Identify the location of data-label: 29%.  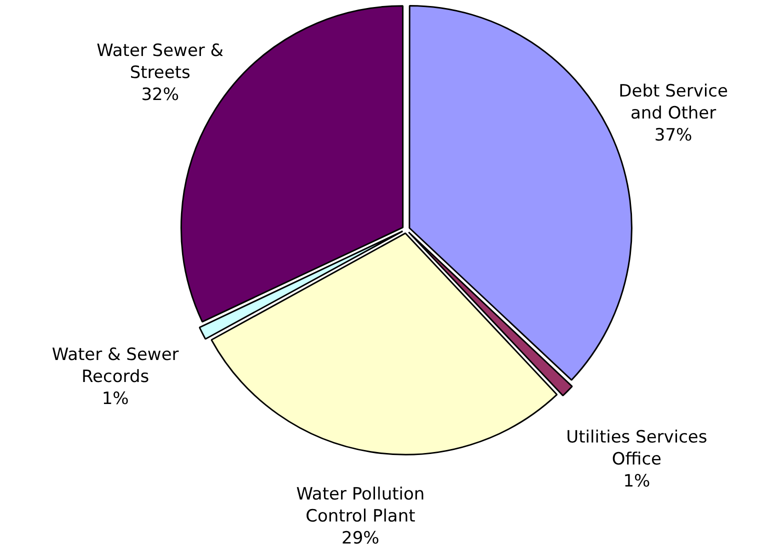
(361, 538).